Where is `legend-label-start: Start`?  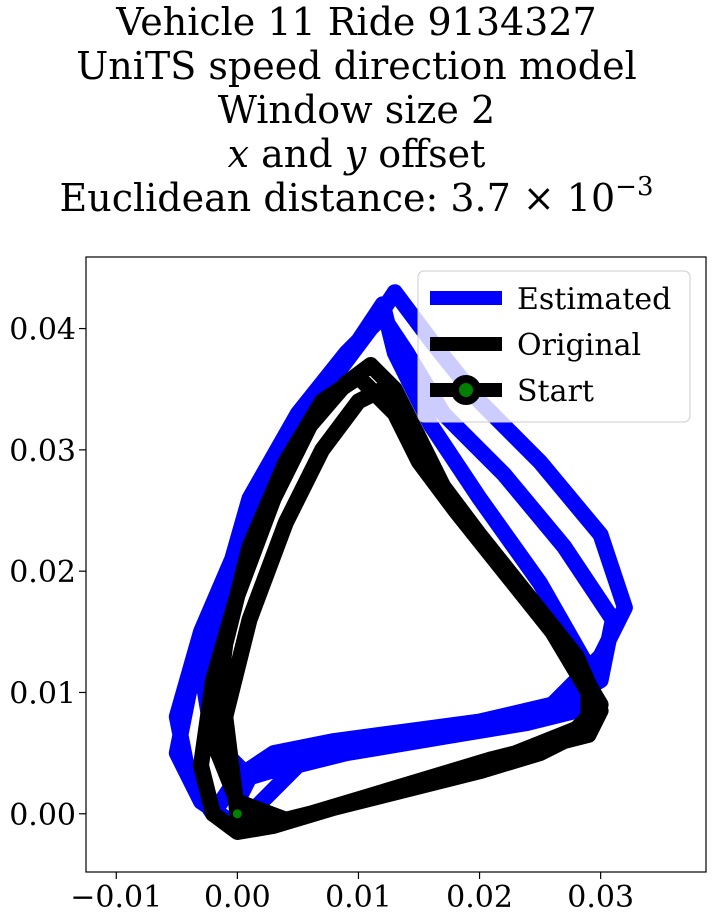
legend-label-start: Start is located at coordinates (555, 391).